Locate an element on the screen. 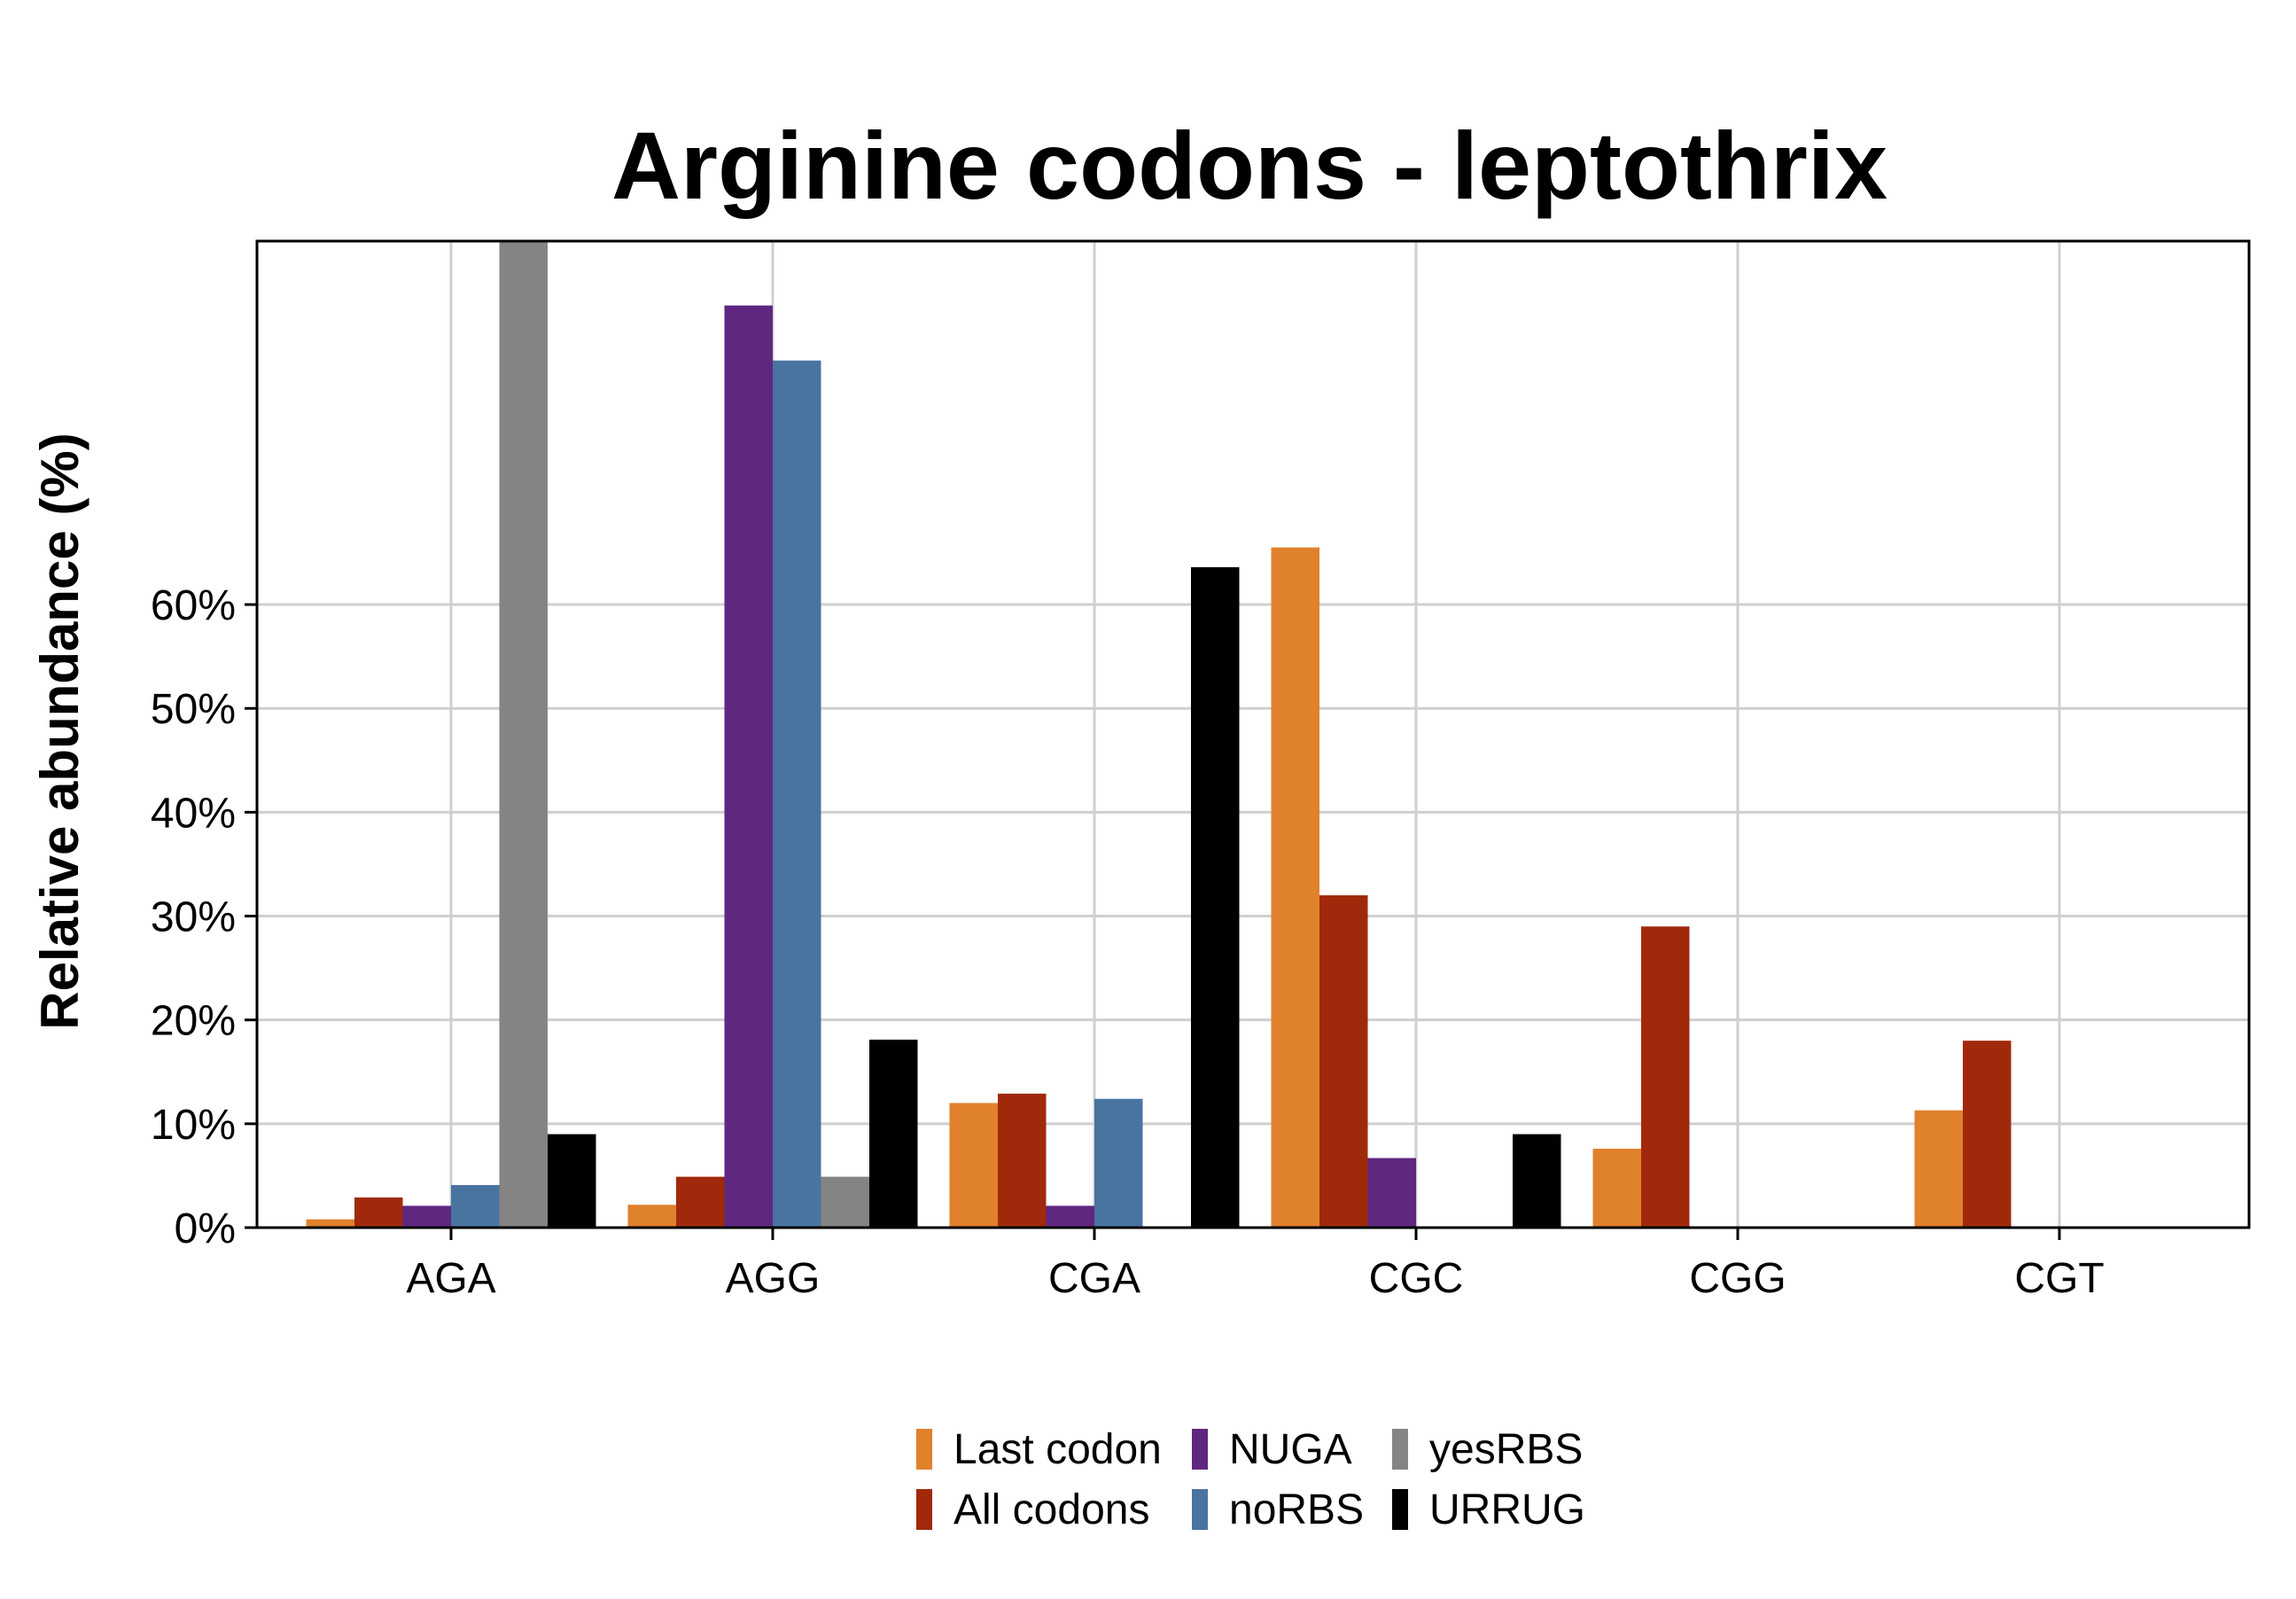 This screenshot has height=1599, width=2296. x-tick-label: AGG is located at coordinates (773, 1278).